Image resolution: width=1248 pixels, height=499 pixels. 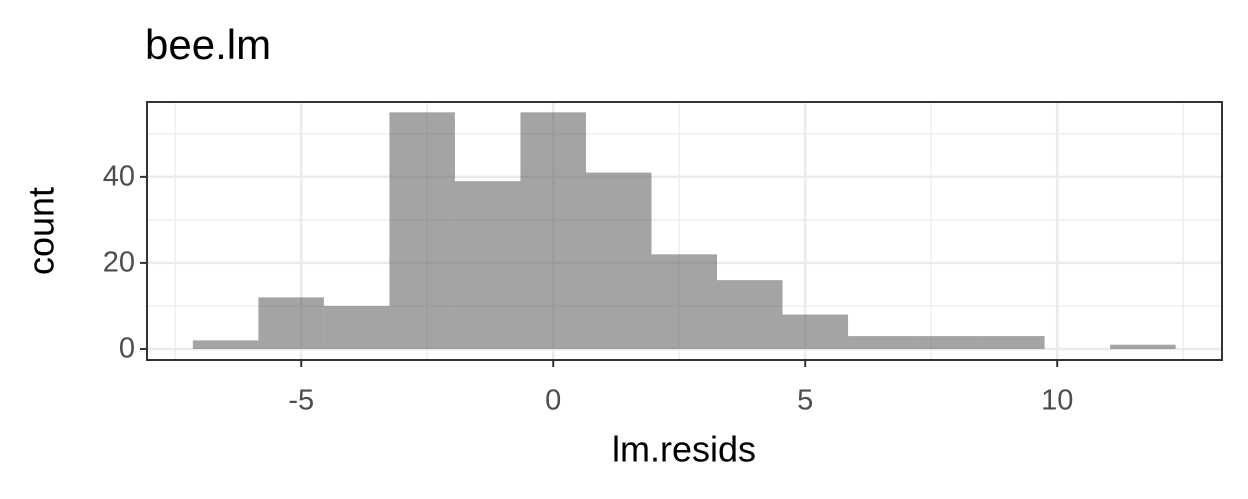 What do you see at coordinates (684, 449) in the screenshot?
I see `x-axis-label: lm.resids` at bounding box center [684, 449].